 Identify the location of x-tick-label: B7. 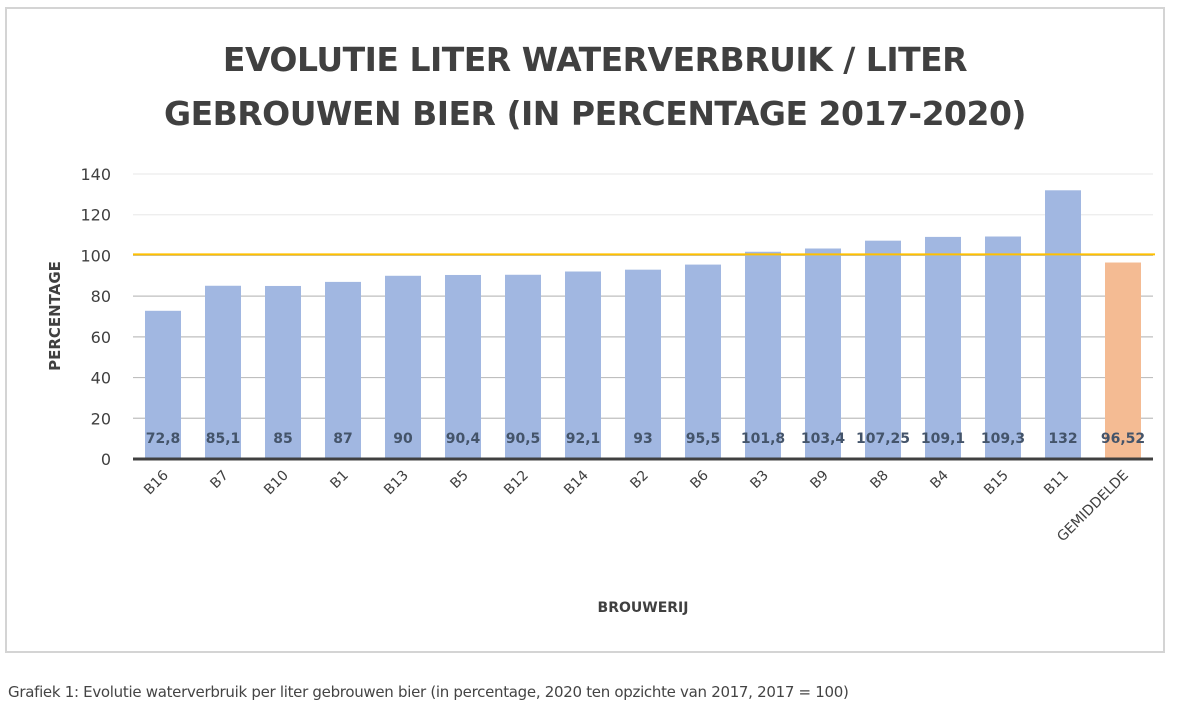
(219, 480).